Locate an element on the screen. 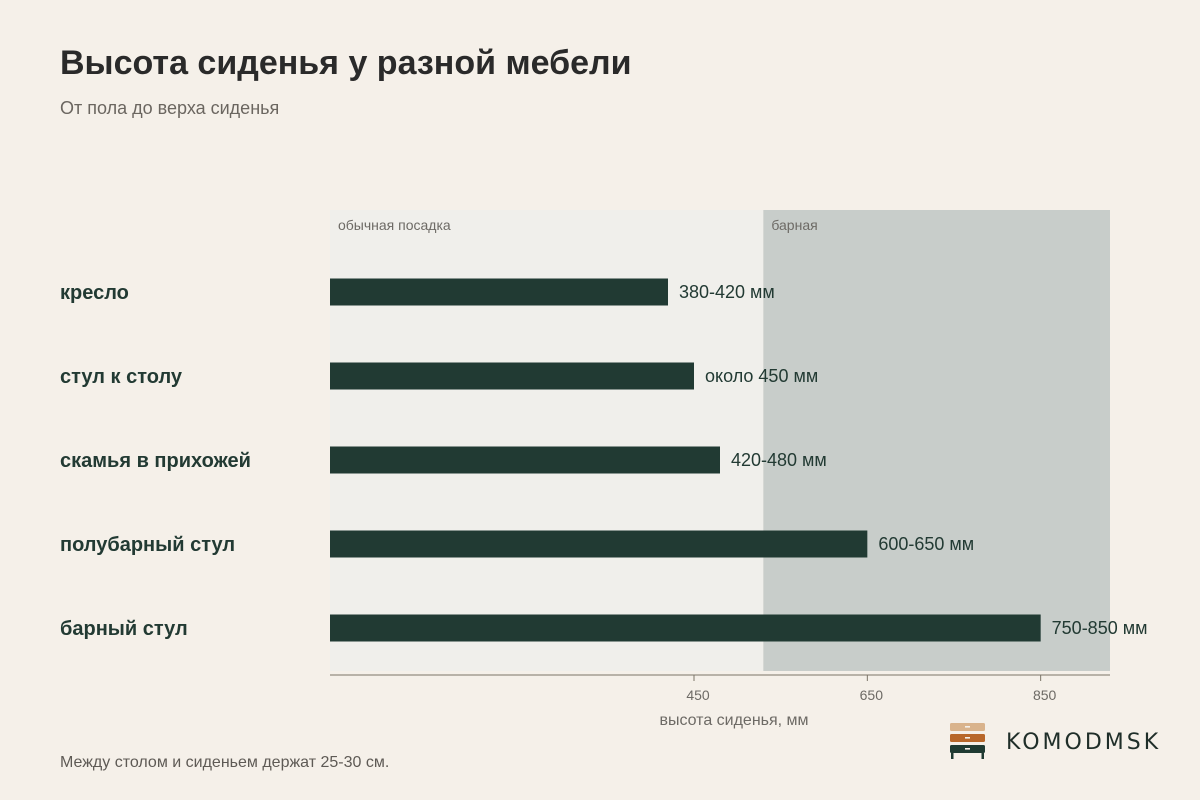  category-label: стул к столу is located at coordinates (121, 377).